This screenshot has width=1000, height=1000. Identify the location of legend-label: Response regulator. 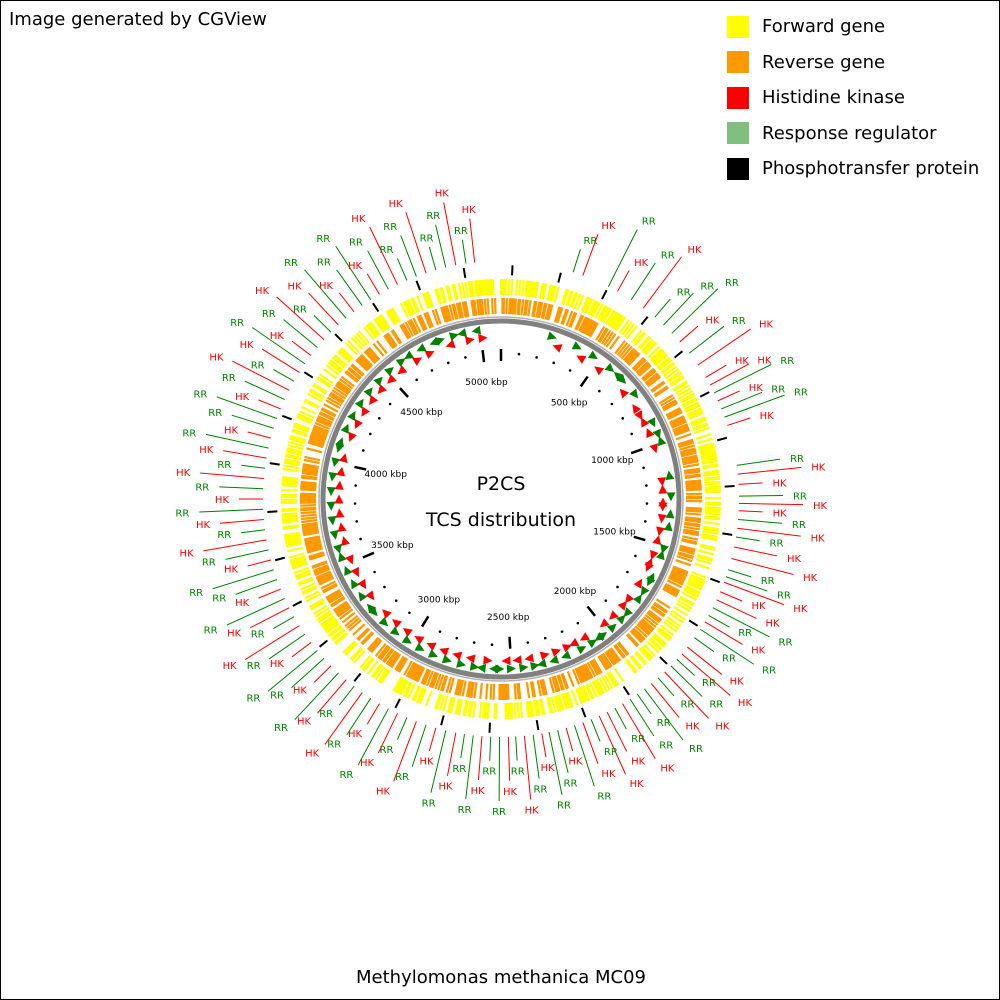
(849, 133).